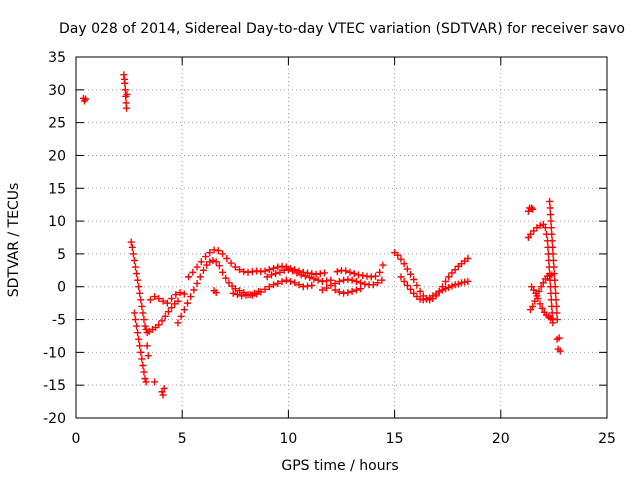 This screenshot has width=640, height=480. I want to click on series-arc-j, so click(246, 293).